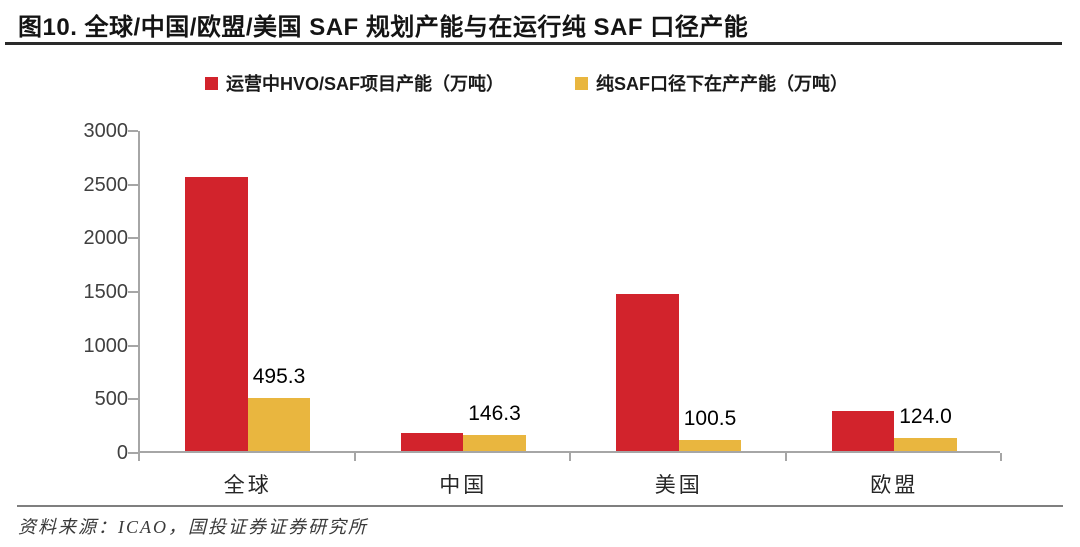  I want to click on data-label: 124.0, so click(925, 416).